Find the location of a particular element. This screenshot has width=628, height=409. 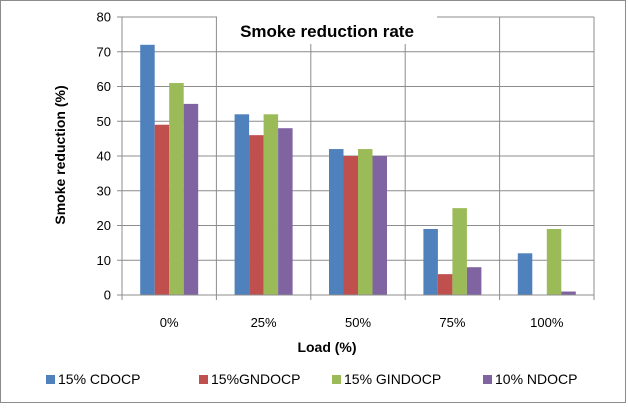

legend-label: 15%GNDOCP is located at coordinates (255, 379).